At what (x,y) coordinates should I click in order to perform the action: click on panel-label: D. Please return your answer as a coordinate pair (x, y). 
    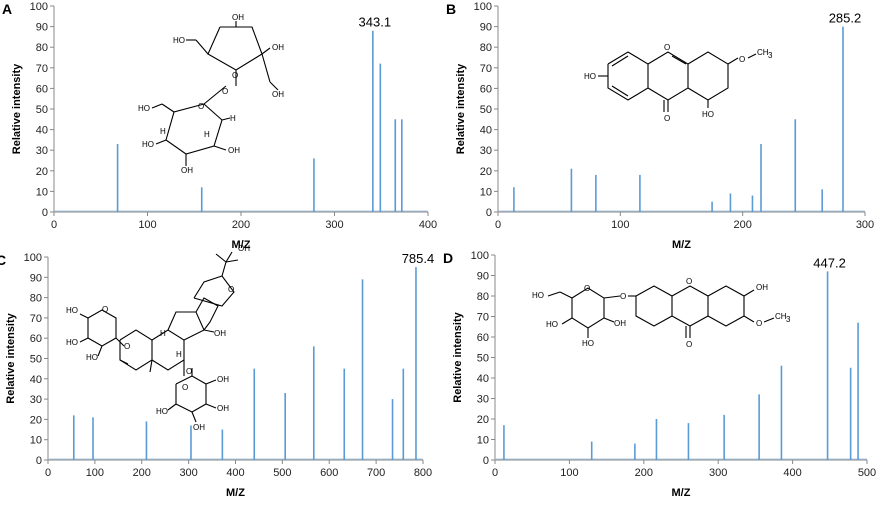
    Looking at the image, I should click on (448, 258).